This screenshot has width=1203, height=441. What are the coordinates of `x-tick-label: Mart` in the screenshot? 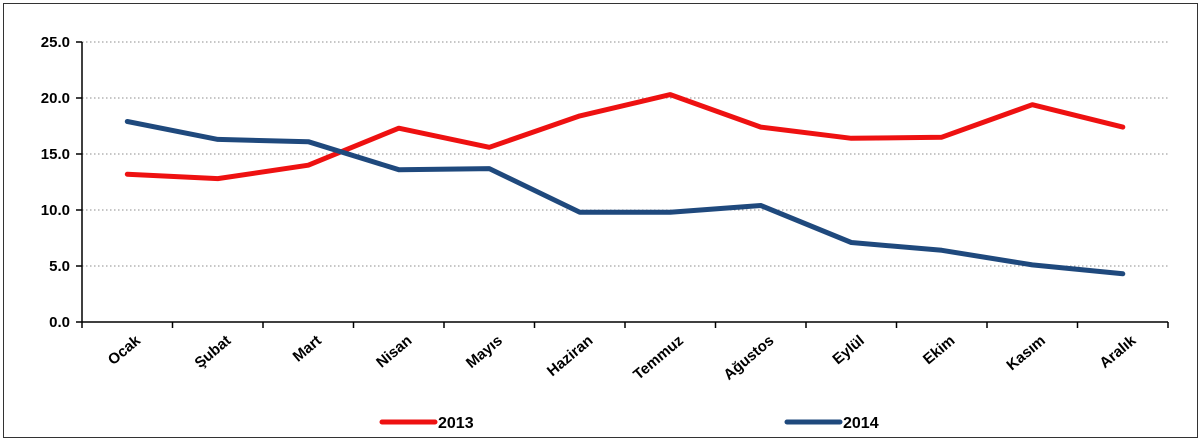 It's located at (307, 348).